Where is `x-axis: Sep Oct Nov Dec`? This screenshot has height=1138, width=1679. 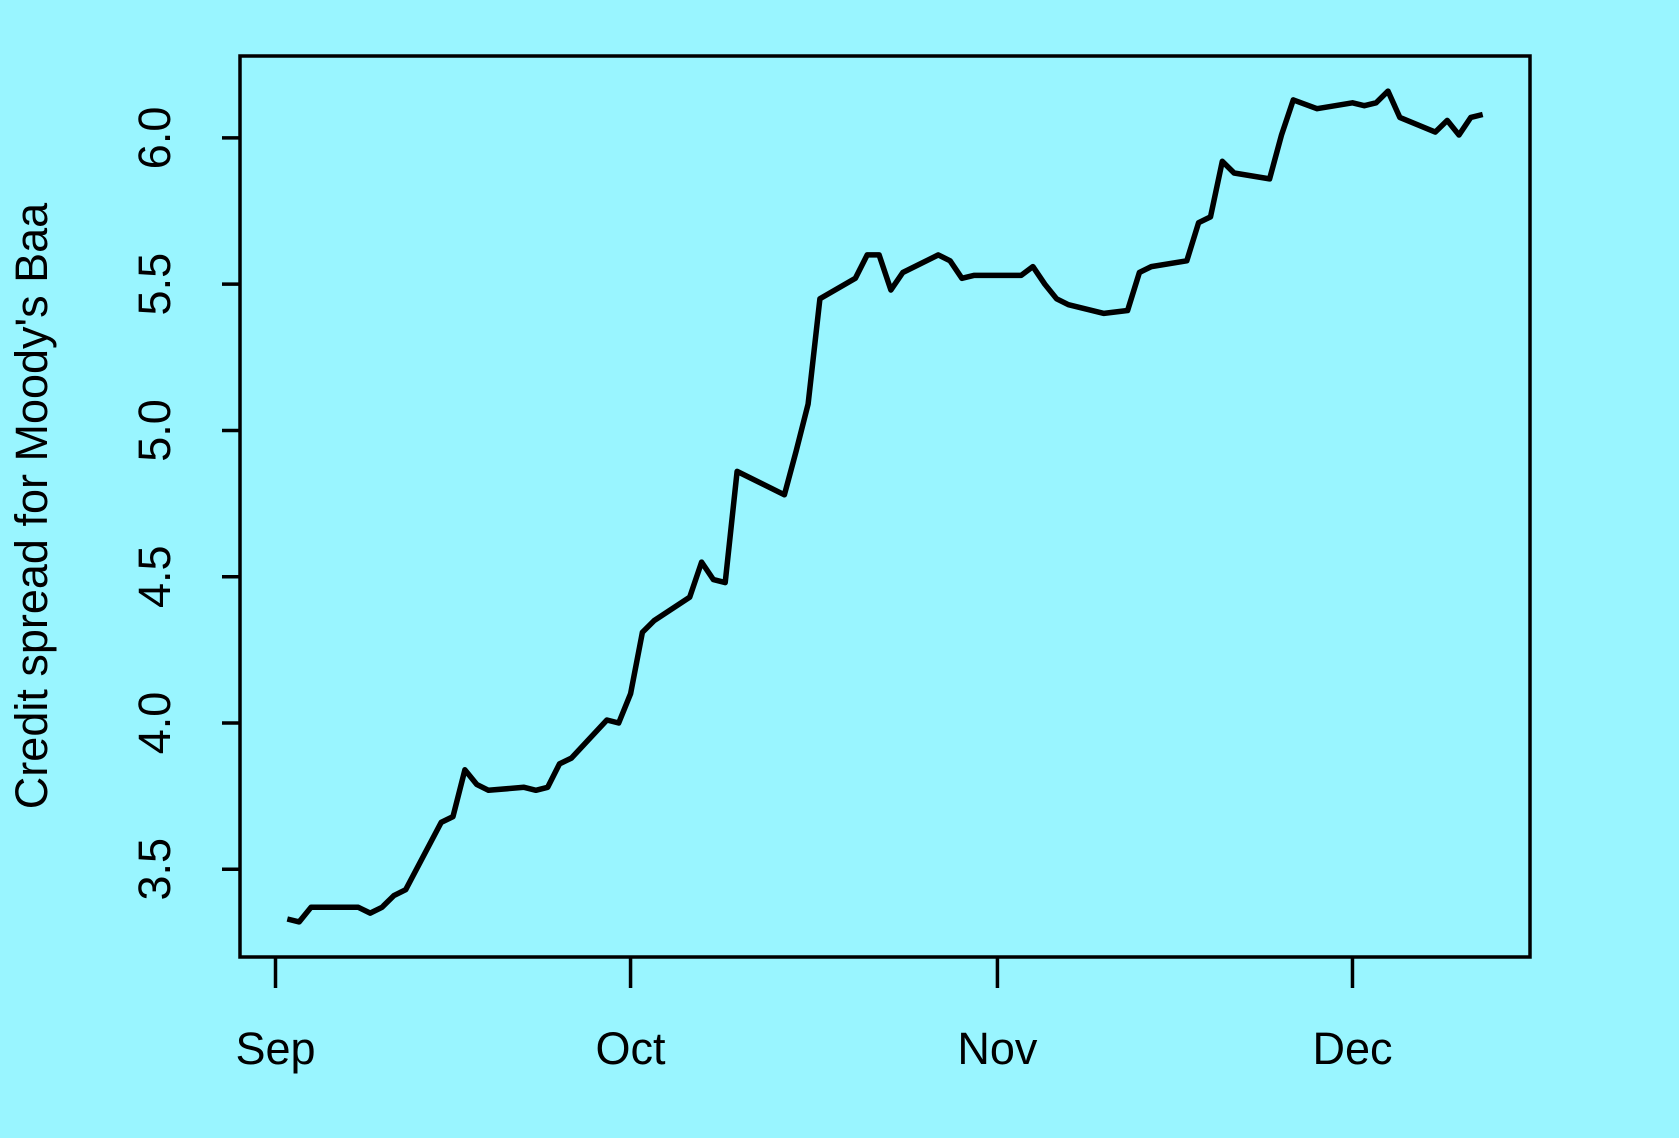
x-axis: Sep Oct Nov Dec is located at coordinates (813, 1015).